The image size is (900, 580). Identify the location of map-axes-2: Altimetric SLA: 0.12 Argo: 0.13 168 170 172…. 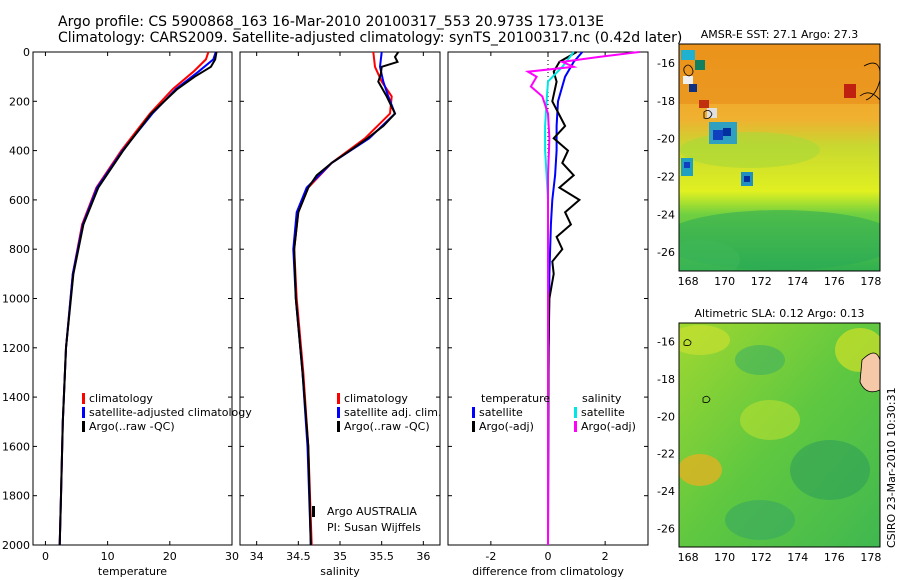
(769, 435).